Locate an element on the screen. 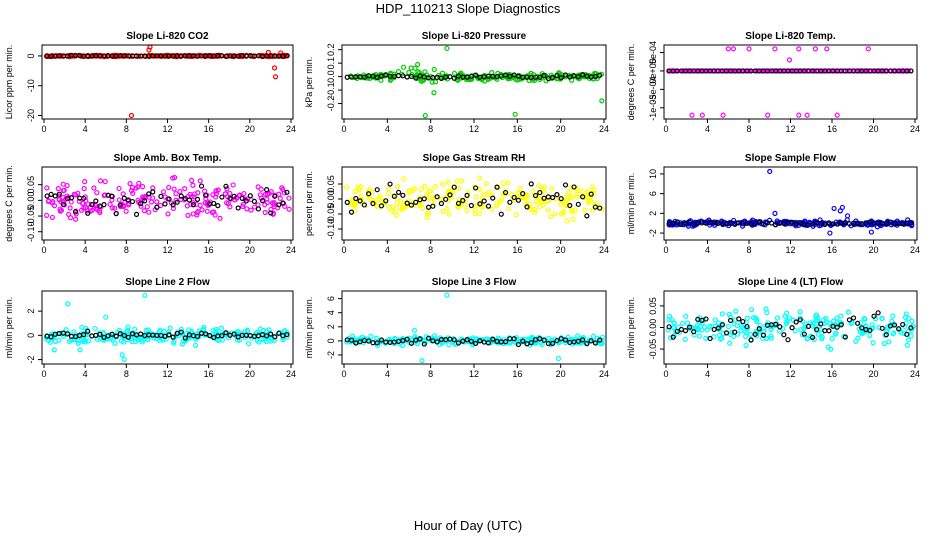 Image resolution: width=936 pixels, height=540 pixels. y-tick-label: -0.2 is located at coordinates (331, 104).